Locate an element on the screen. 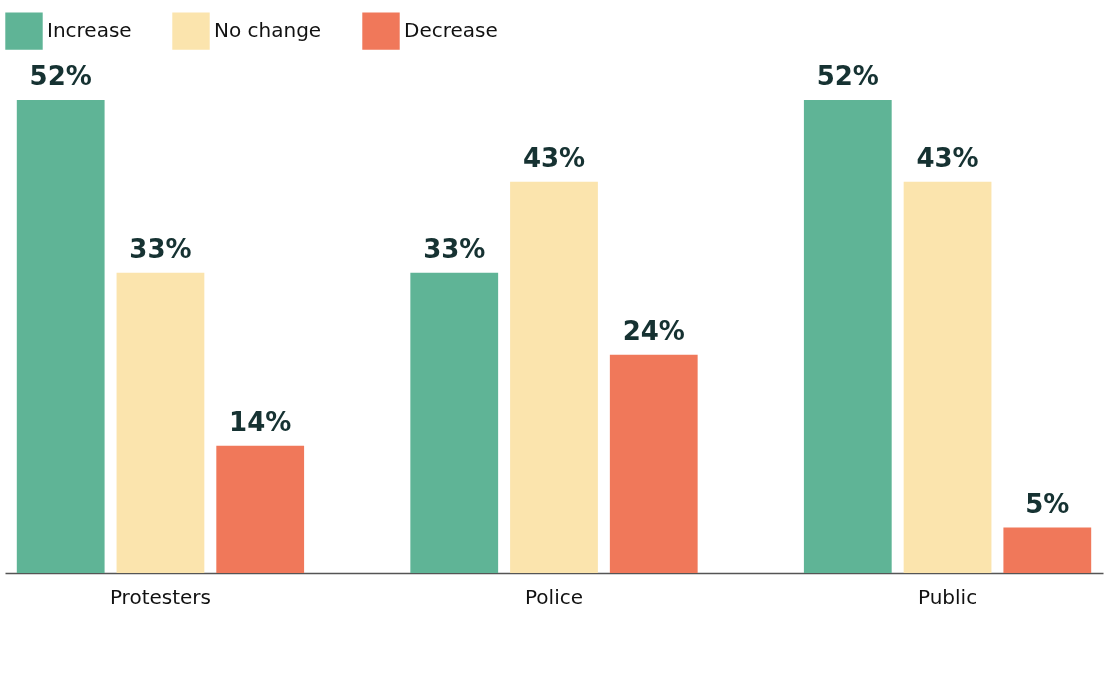  x-tick-label: Public is located at coordinates (947, 596).